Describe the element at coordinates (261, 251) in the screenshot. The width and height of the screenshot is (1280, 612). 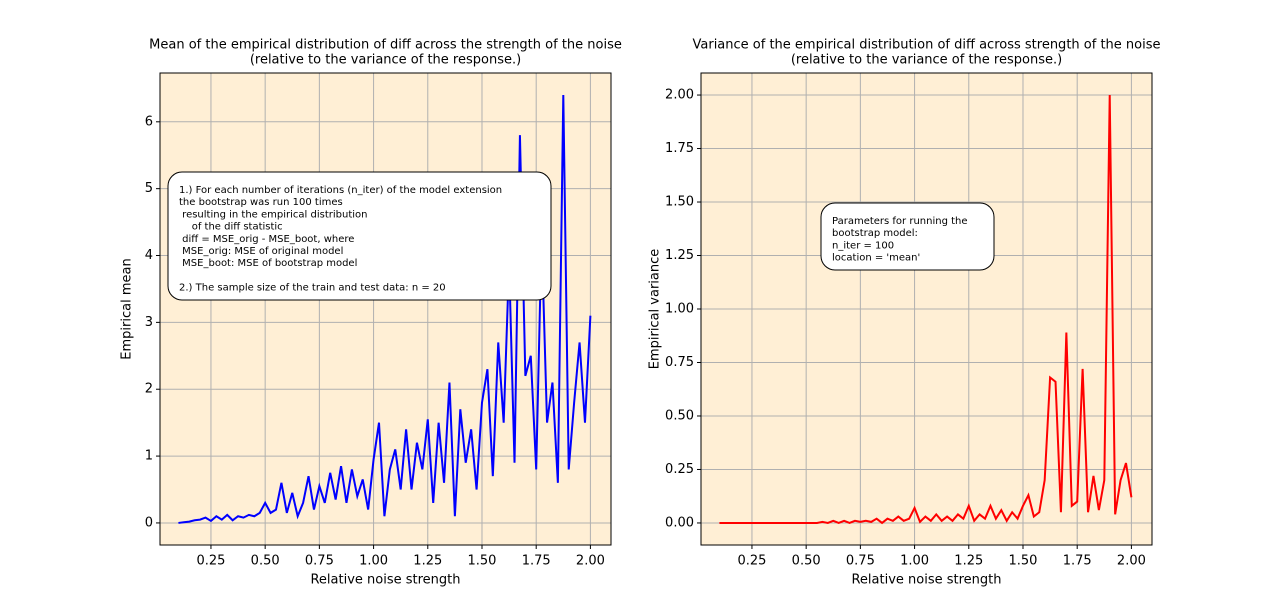
I see `annotation-line: MSE_orig: MSE of original model` at that location.